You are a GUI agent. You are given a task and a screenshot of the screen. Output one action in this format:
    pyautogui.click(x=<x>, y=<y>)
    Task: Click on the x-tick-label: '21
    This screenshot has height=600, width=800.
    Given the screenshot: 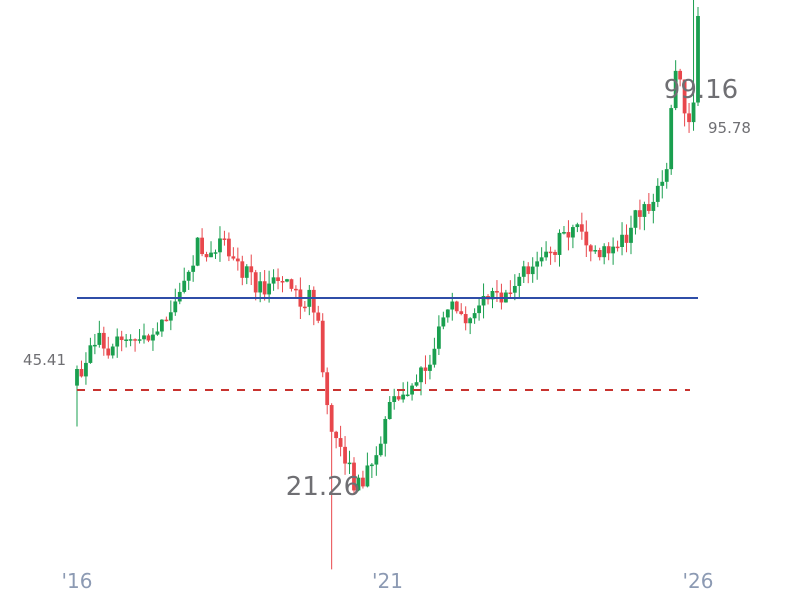 What is the action you would take?
    pyautogui.click(x=387, y=581)
    